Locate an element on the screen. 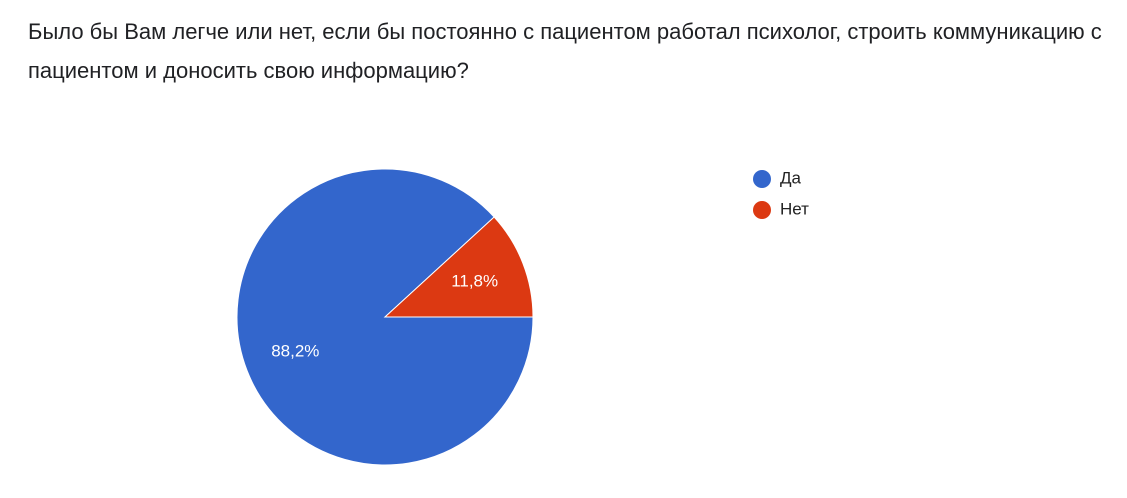  slice-label: 11,8% is located at coordinates (474, 281).